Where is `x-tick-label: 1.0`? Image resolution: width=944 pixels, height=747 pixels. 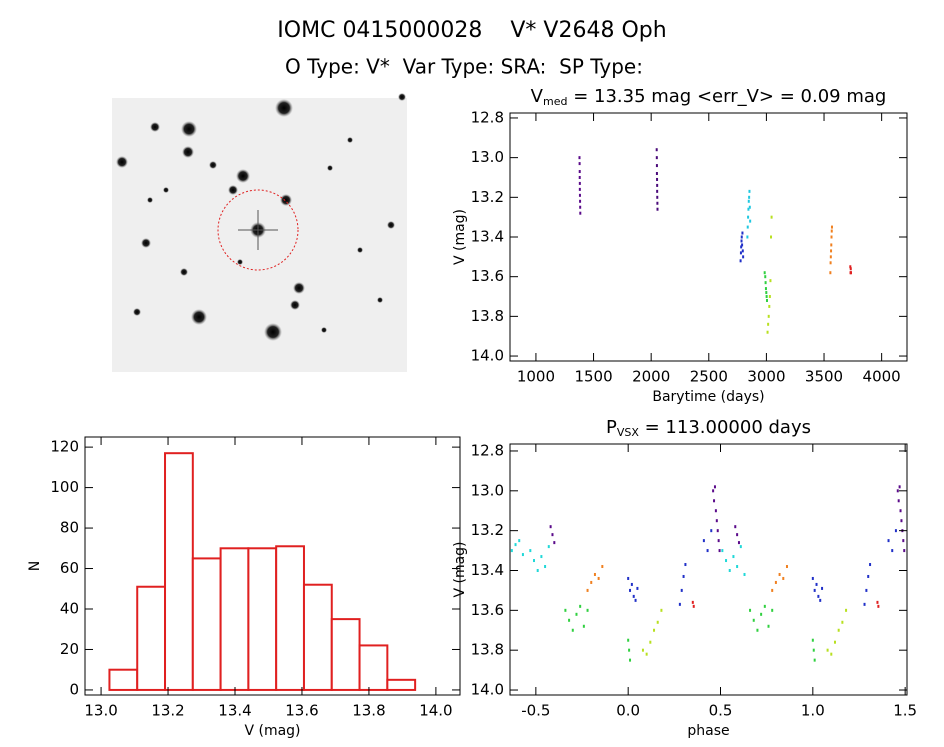 x-tick-label: 1.0 is located at coordinates (813, 711).